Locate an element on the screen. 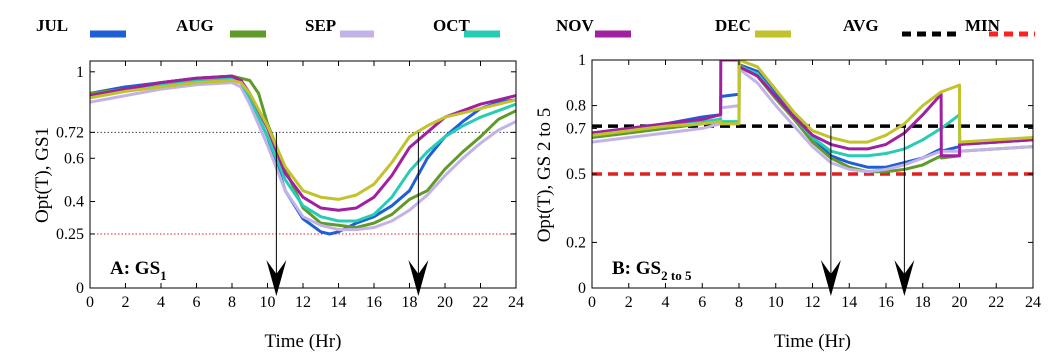 This screenshot has width=1053, height=352. panel-label-subscript: 1 is located at coordinates (163, 275).